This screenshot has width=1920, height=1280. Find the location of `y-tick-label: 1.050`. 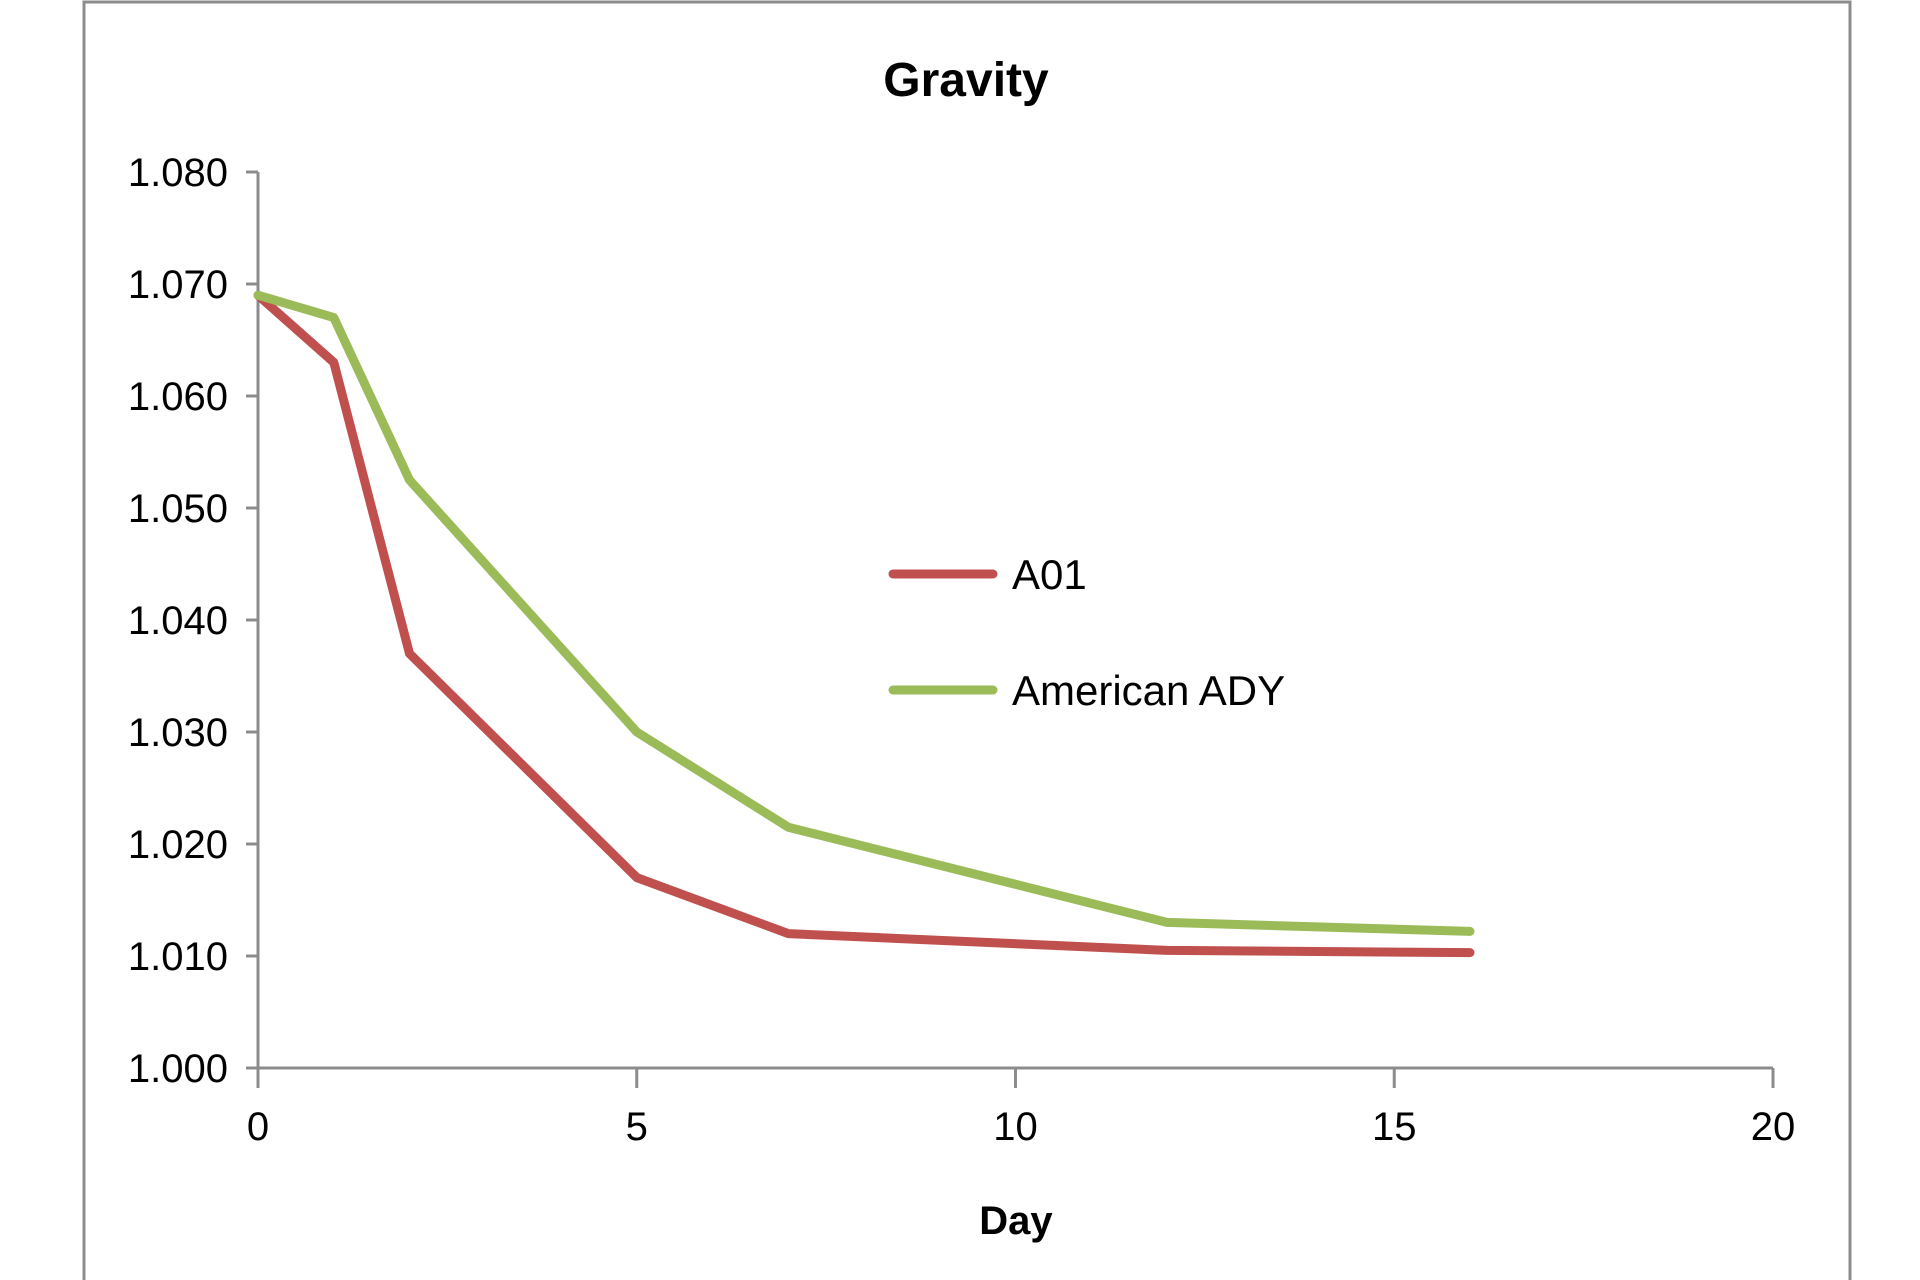

y-tick-label: 1.050 is located at coordinates (178, 509).